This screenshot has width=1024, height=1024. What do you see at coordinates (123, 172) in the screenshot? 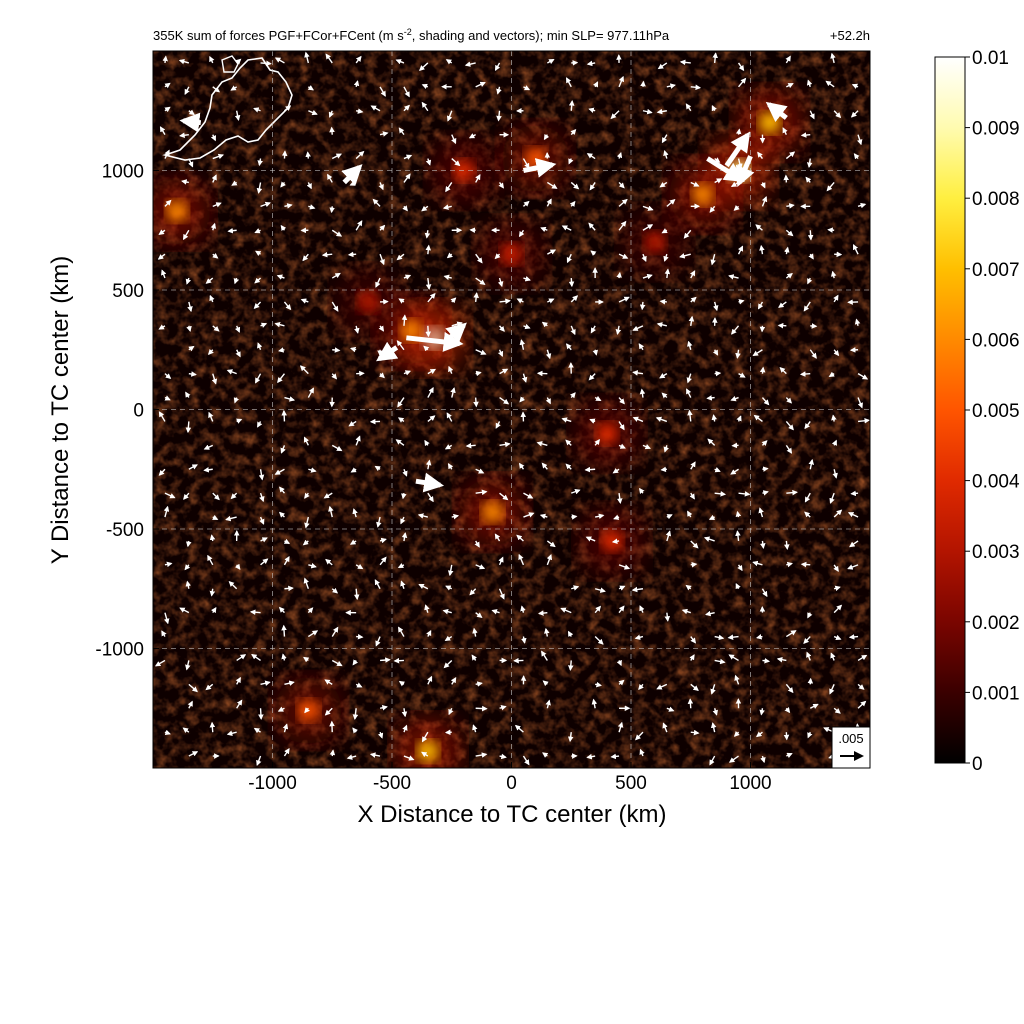
I see `y-tick-label: 1000` at bounding box center [123, 172].